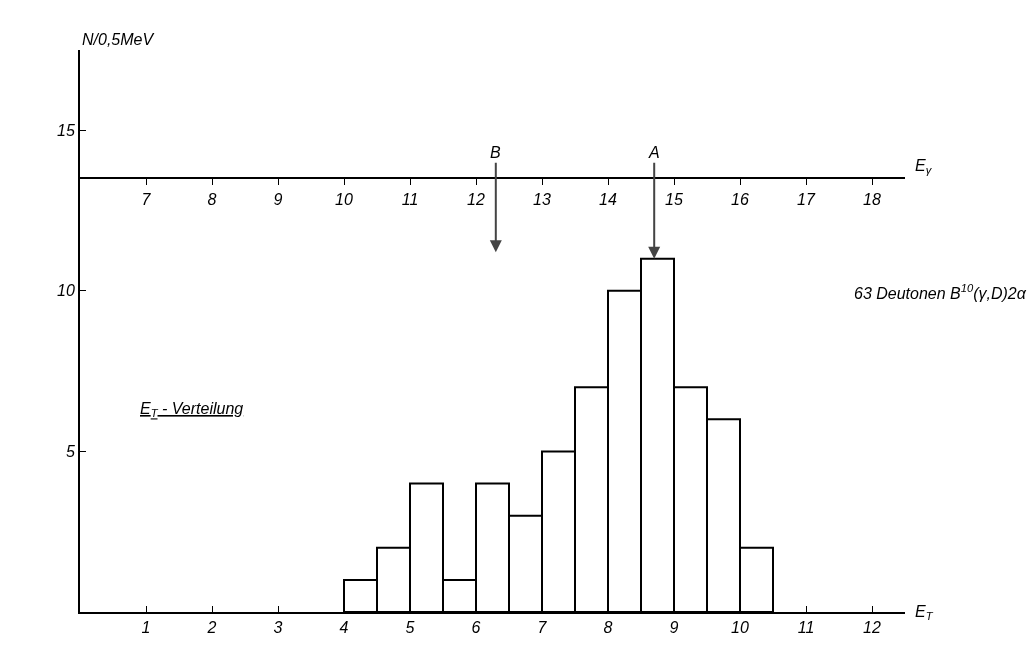 The image size is (1035, 662). What do you see at coordinates (476, 199) in the screenshot?
I see `x2-tick-label: 12` at bounding box center [476, 199].